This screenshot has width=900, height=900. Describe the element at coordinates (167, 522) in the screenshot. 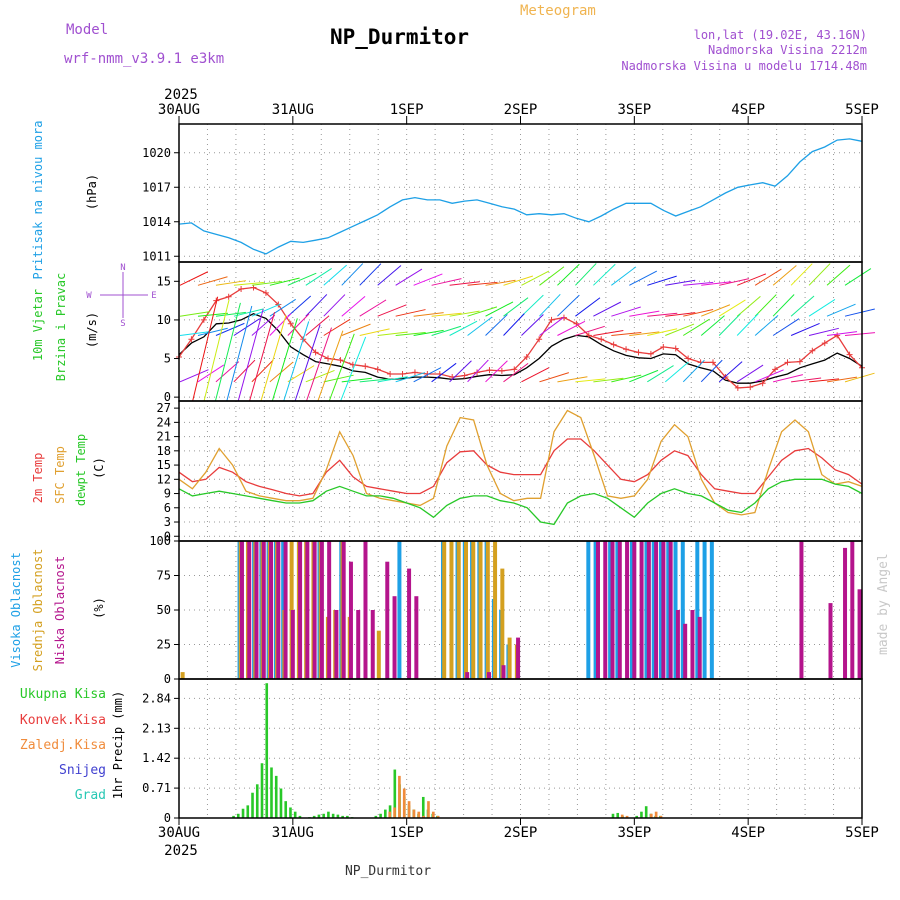

I see `y-tick-label: 3` at that location.